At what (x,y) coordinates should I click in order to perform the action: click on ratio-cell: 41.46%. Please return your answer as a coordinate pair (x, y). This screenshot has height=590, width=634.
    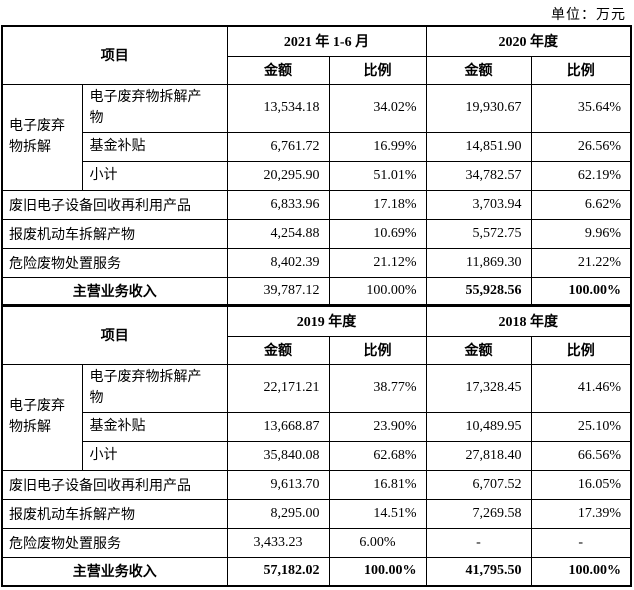
    Looking at the image, I should click on (581, 388).